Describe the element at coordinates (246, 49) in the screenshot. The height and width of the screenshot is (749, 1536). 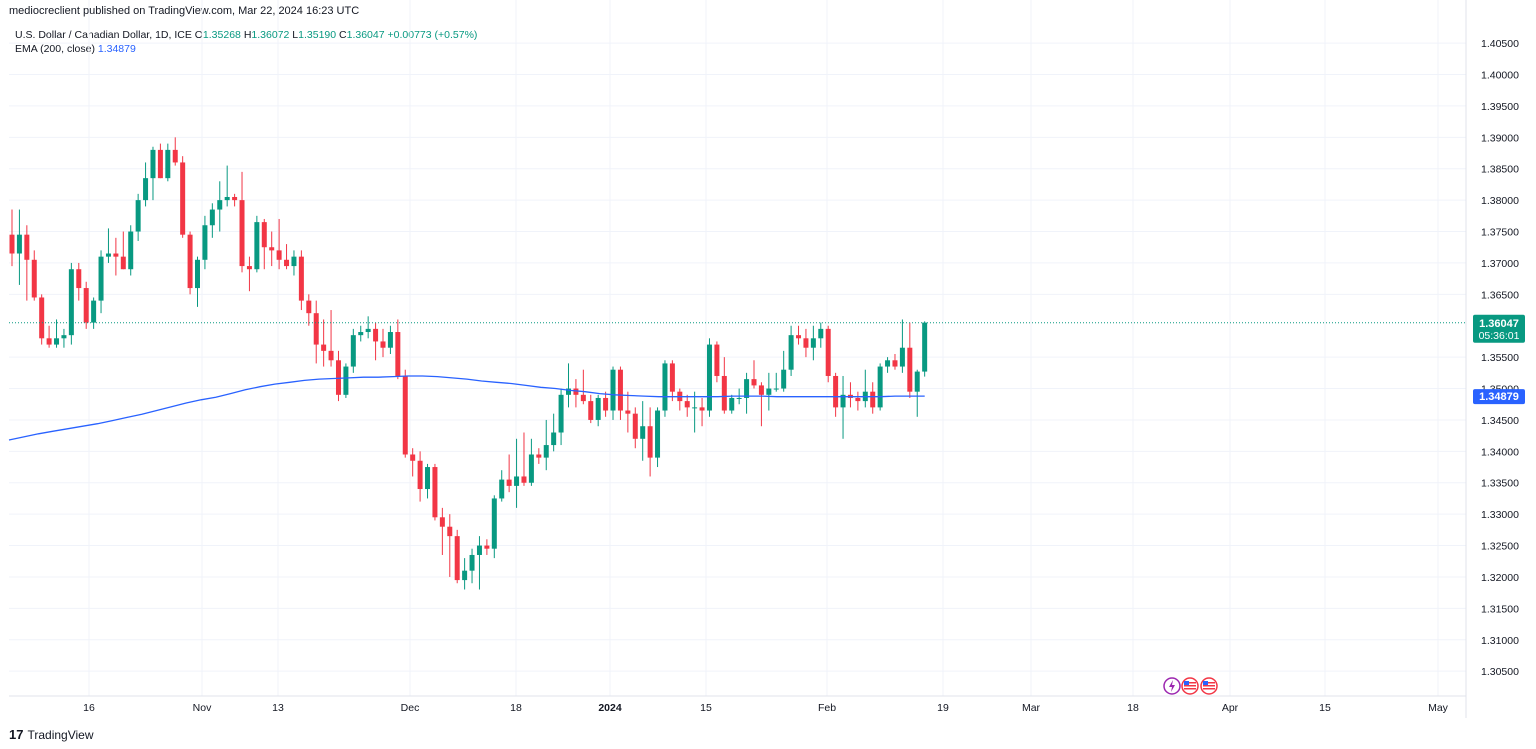
I see `ema-legend-row: EMA (200, close) 1.34879` at that location.